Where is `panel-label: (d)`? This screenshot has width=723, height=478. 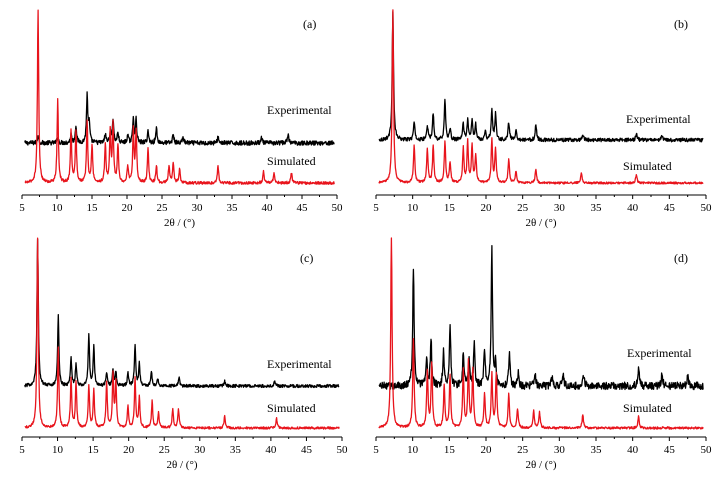
panel-label: (d) is located at coordinates (681, 258).